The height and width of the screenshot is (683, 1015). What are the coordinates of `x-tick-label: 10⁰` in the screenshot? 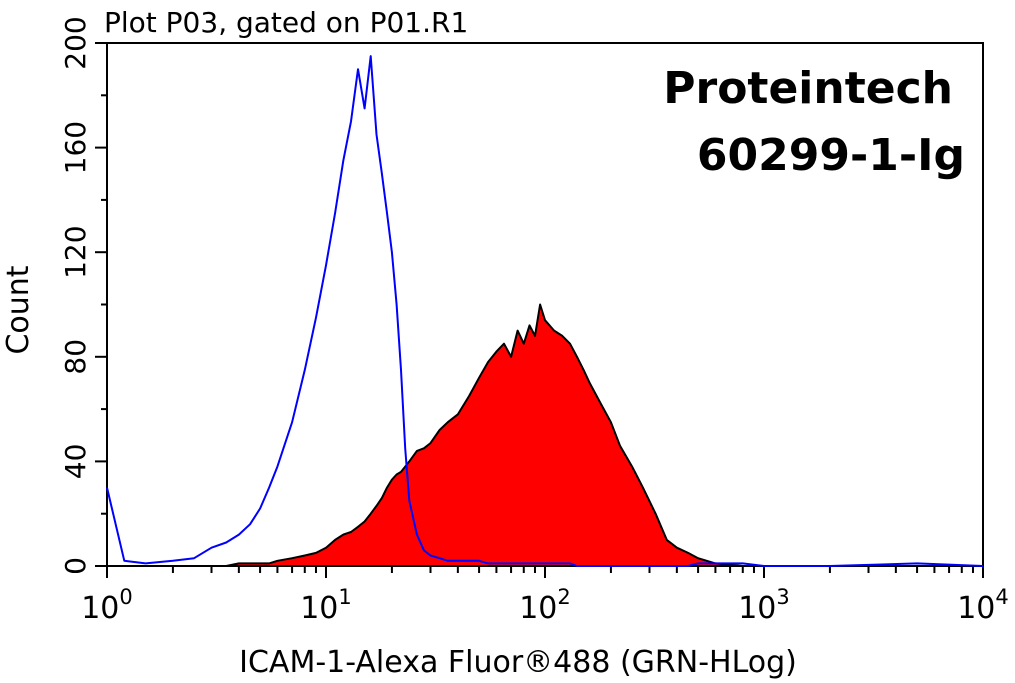 It's located at (107, 605).